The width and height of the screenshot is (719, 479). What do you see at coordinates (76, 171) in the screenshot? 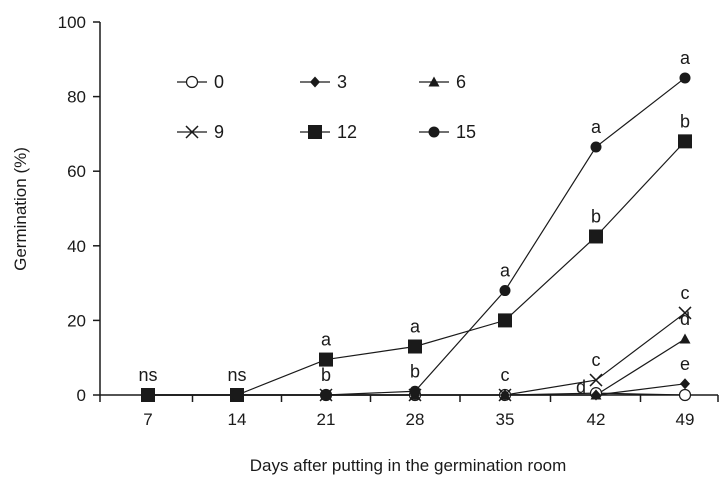
I see `y-tick-label: 60` at bounding box center [76, 171].